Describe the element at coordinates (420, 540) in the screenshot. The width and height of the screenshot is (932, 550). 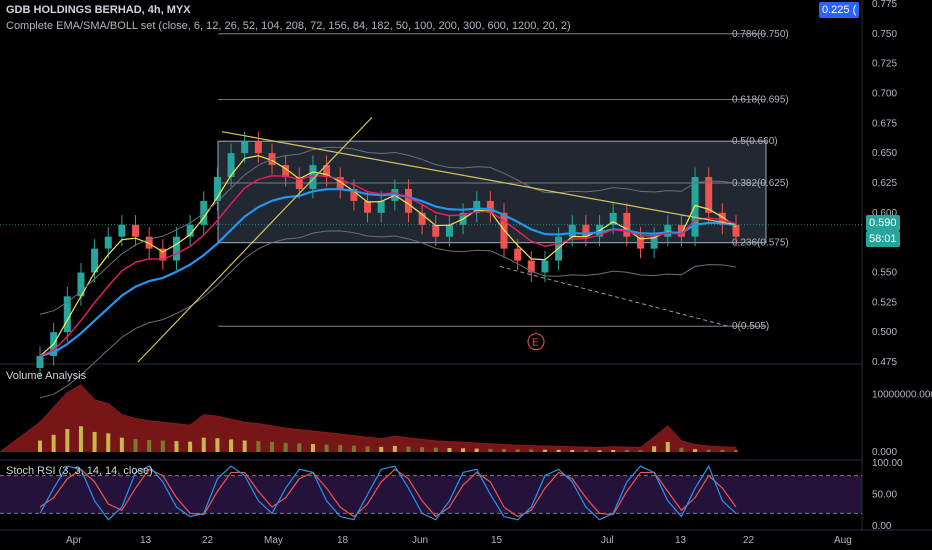
I see `time-axis-label: Jun` at that location.